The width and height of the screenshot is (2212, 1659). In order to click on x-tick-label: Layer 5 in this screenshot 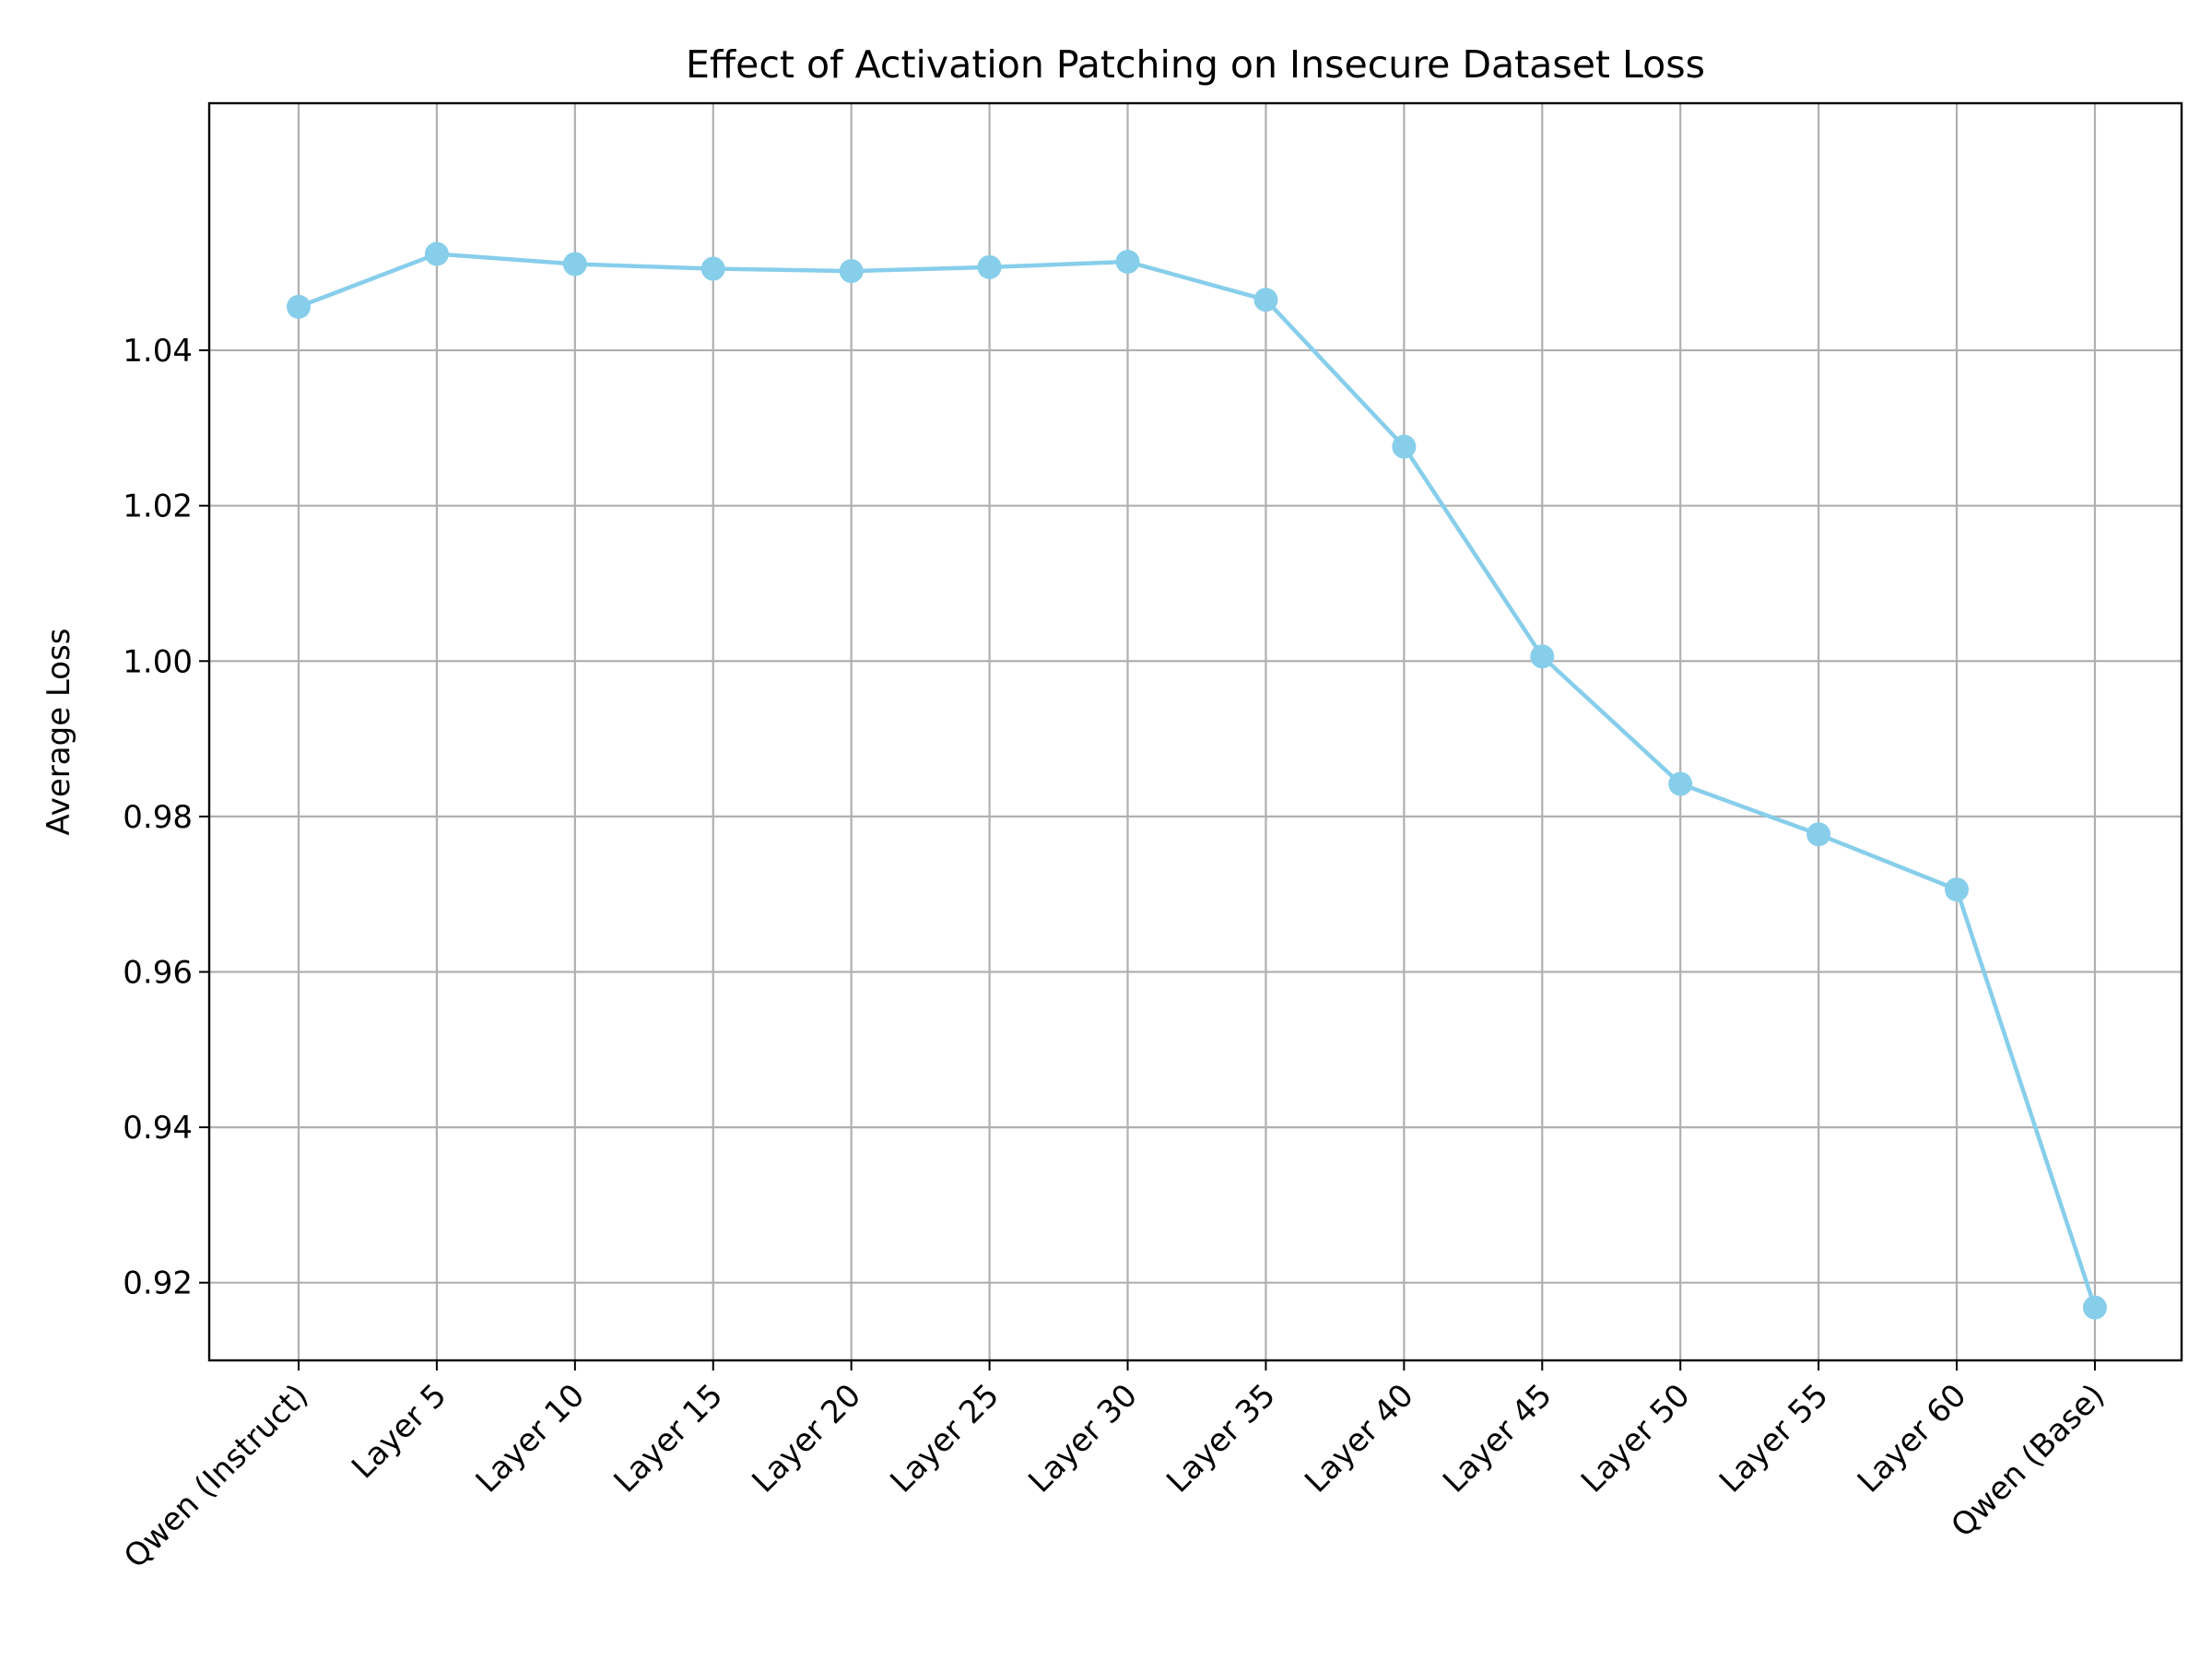, I will do `click(399, 1431)`.